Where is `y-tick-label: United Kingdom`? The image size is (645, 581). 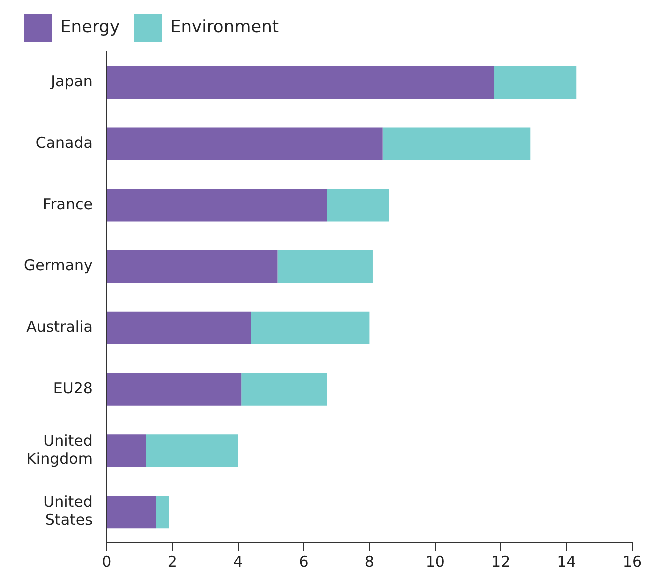 y-tick-label: United Kingdom is located at coordinates (59, 450).